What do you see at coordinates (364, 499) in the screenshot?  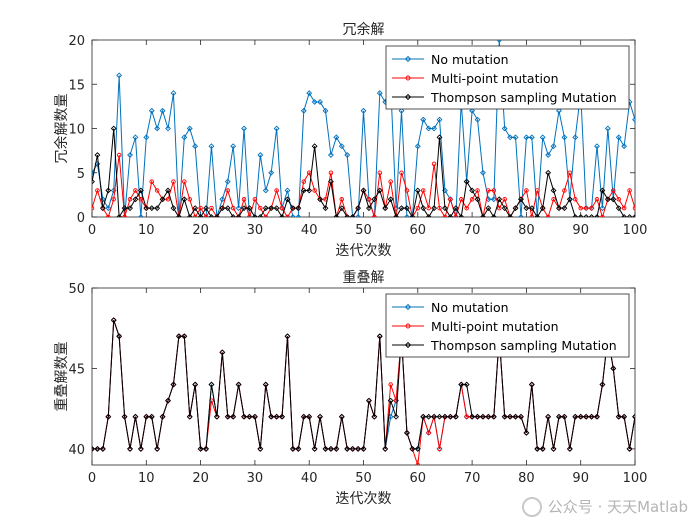 I see `x-axis-label: 迭代次数` at bounding box center [364, 499].